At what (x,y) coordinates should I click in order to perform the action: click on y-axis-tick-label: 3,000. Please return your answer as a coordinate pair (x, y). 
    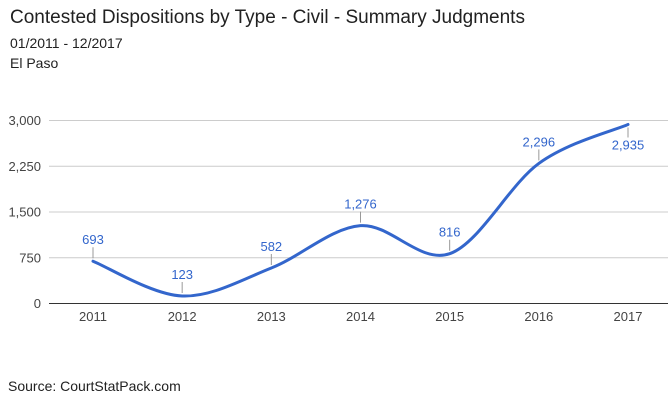
    Looking at the image, I should click on (24, 120).